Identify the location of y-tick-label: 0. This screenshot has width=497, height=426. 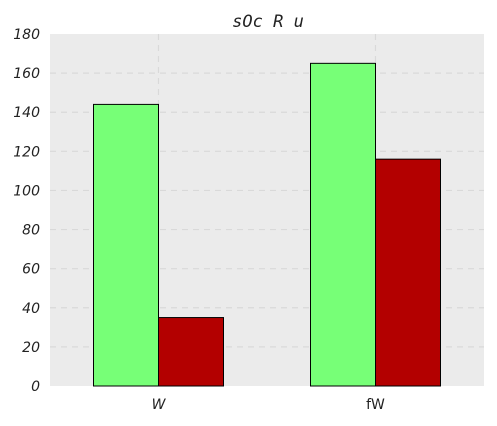
(35, 387).